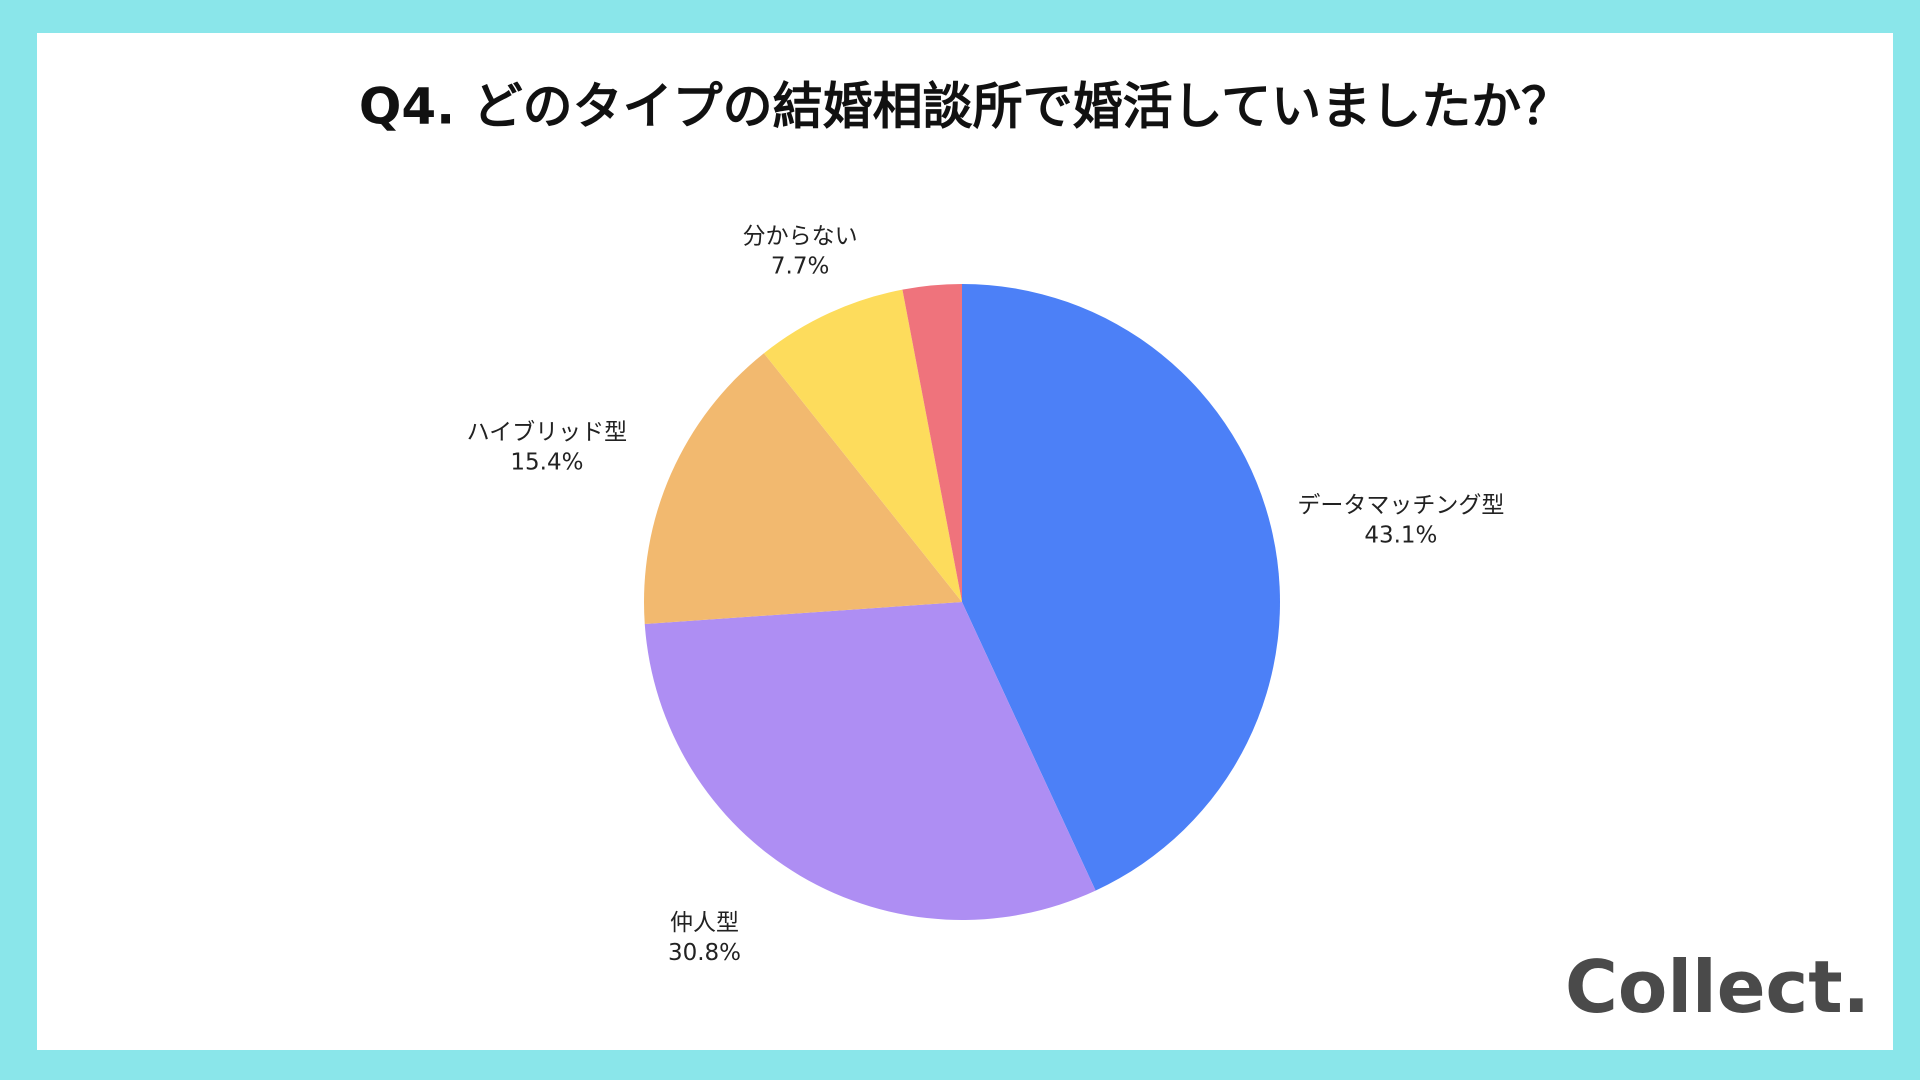  I want to click on logo: Collect., so click(1717, 987).